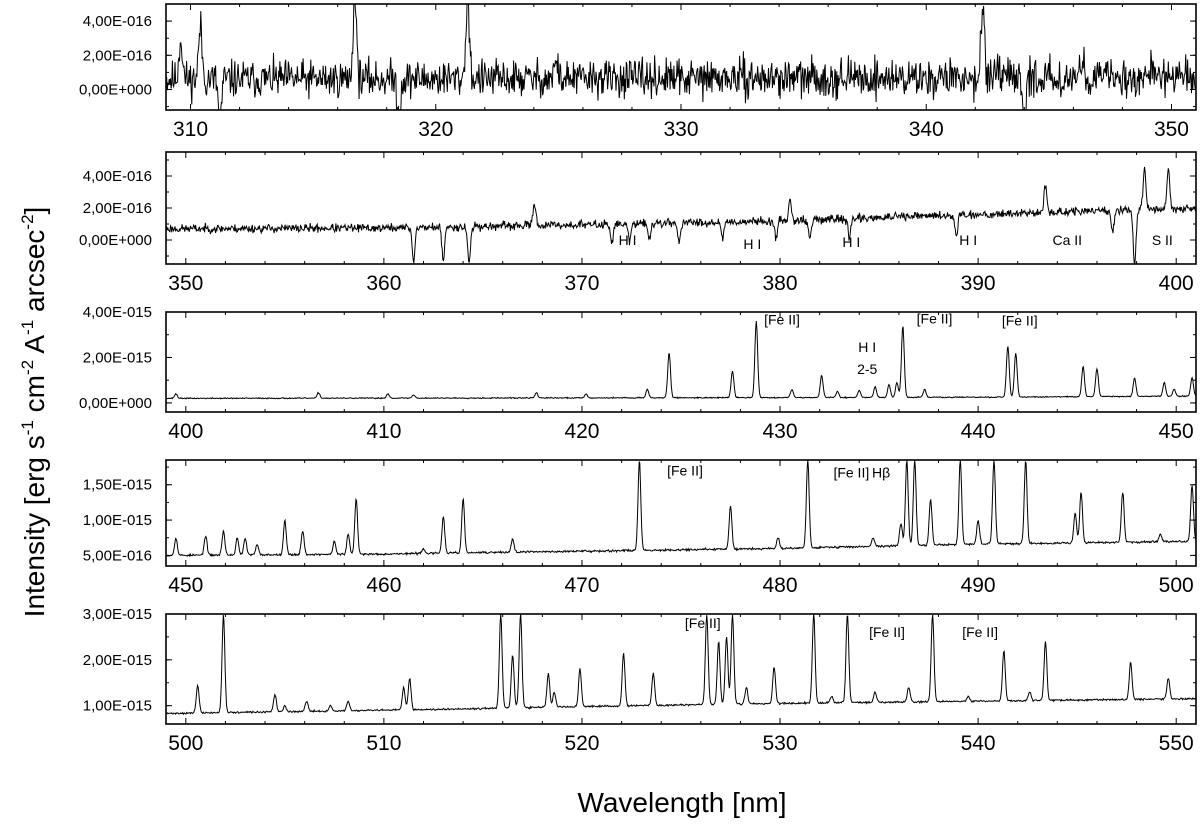 This screenshot has height=824, width=1200. Describe the element at coordinates (190, 129) in the screenshot. I see `x-tick-label: 310` at that location.